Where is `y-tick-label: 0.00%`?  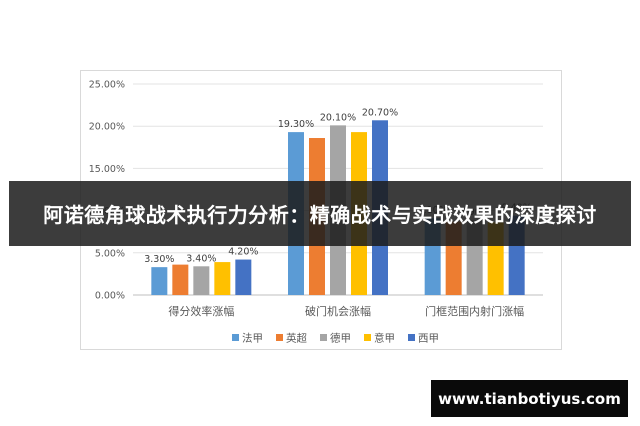
y-tick-label: 0.00% is located at coordinates (110, 296).